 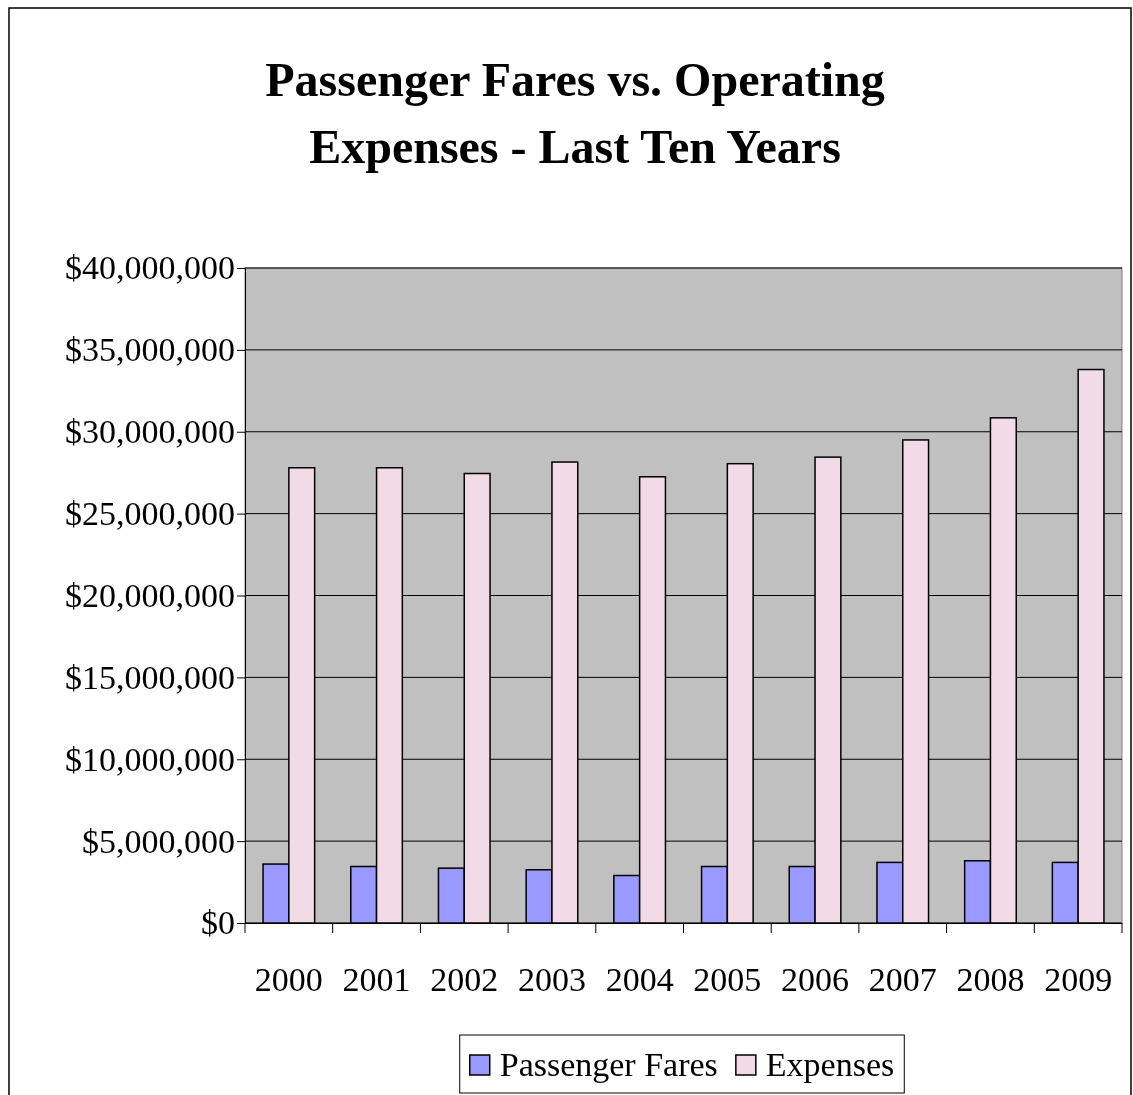 What do you see at coordinates (288, 980) in the screenshot?
I see `x-tick-label: 2000` at bounding box center [288, 980].